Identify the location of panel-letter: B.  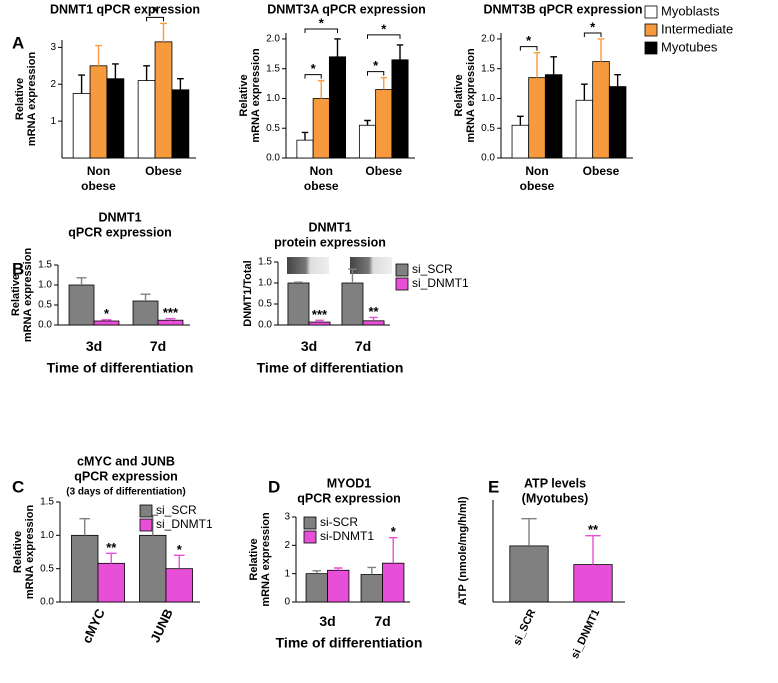
(18, 268).